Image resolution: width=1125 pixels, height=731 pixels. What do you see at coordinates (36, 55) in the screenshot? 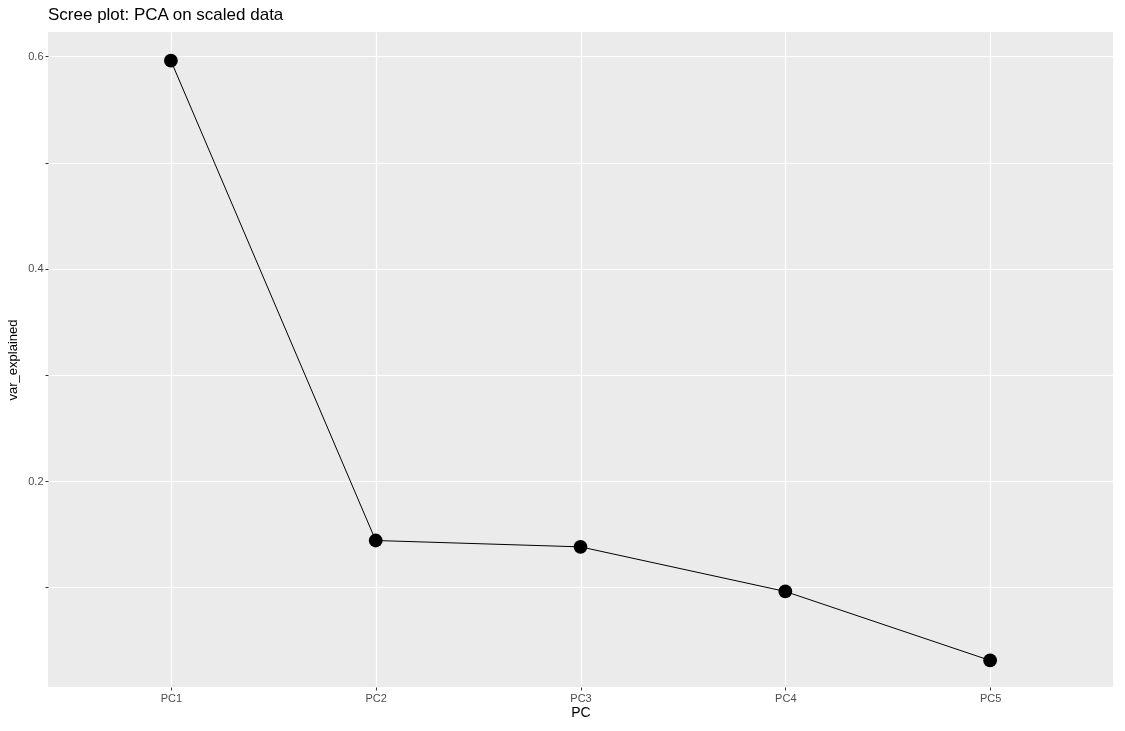
I see `y-tick-label: 0.6` at bounding box center [36, 55].